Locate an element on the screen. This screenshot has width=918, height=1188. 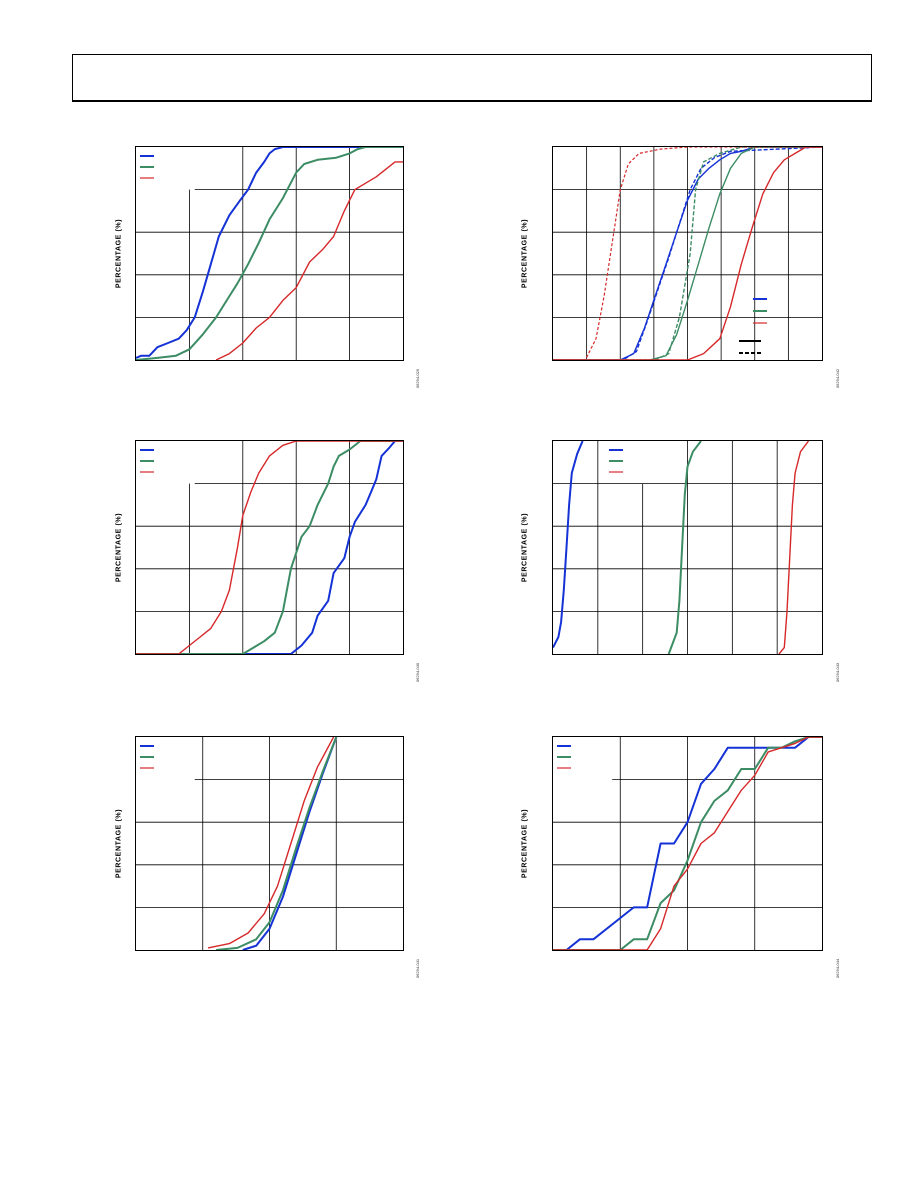
figure-id: 06294-029 is located at coordinates (418, 378).